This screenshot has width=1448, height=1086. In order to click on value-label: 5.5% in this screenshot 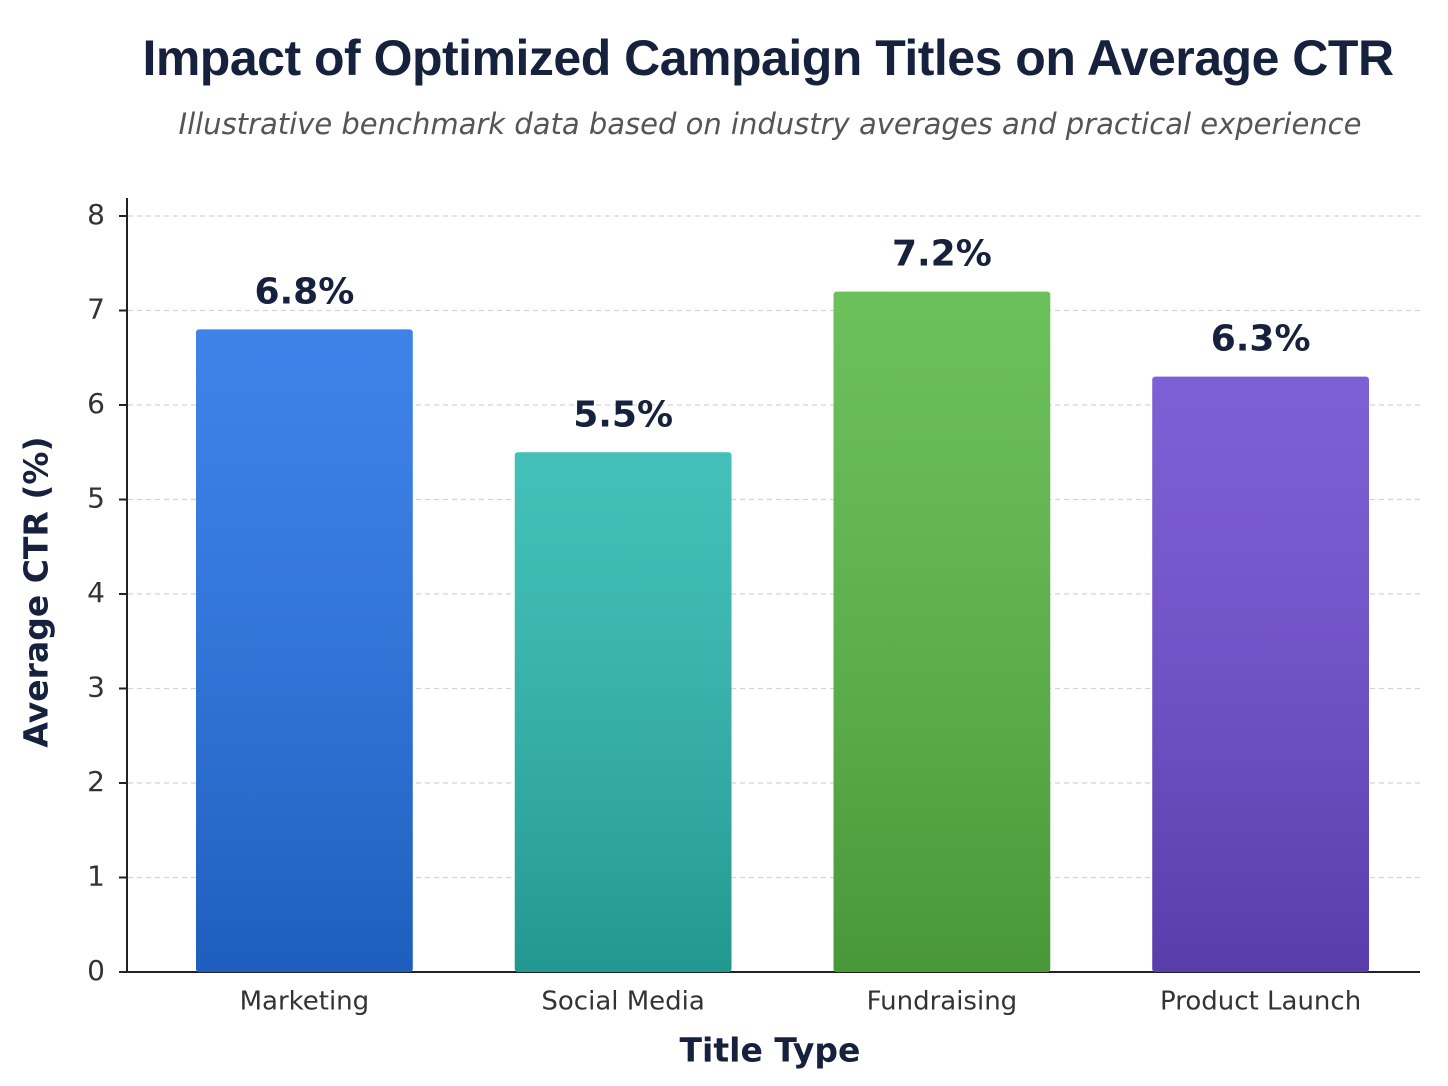, I will do `click(623, 414)`.